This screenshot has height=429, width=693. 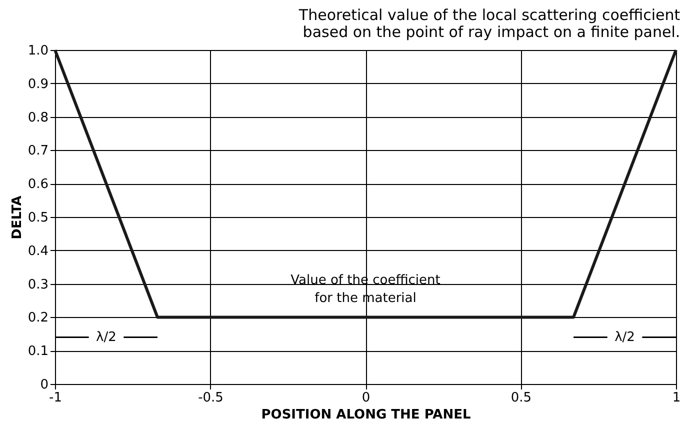 I want to click on y-tick-label: 0.4, so click(x=38, y=251).